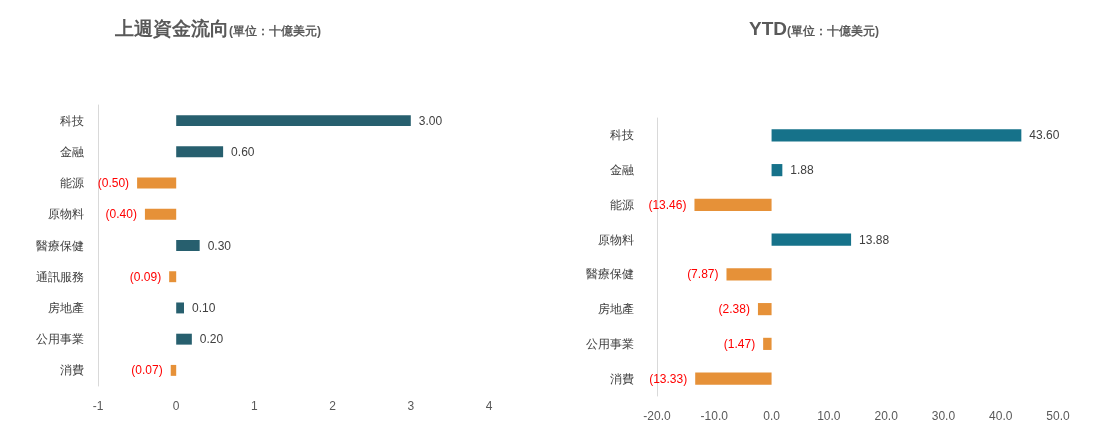  Describe the element at coordinates (734, 309) in the screenshot. I see `data-label: (2.38)` at that location.